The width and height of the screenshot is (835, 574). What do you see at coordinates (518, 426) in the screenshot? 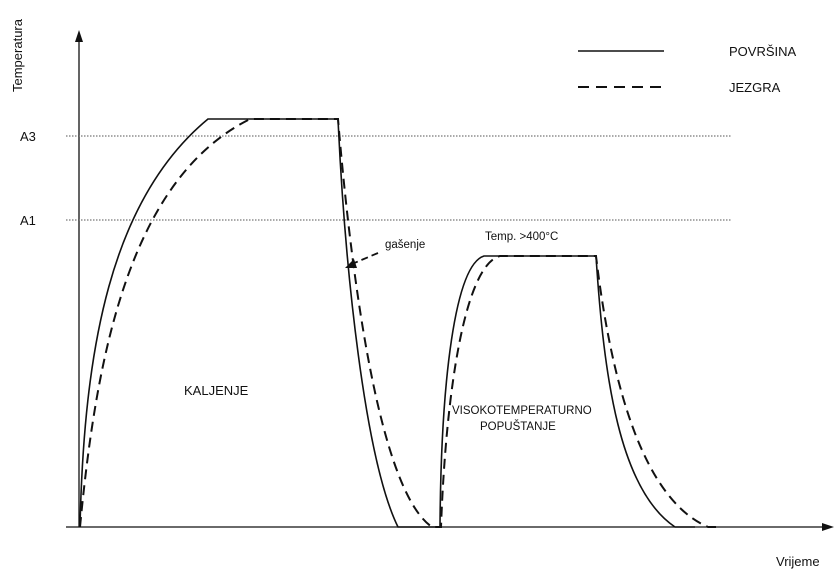
I see `tempering-label-line2: POPUŠTANJE` at bounding box center [518, 426].